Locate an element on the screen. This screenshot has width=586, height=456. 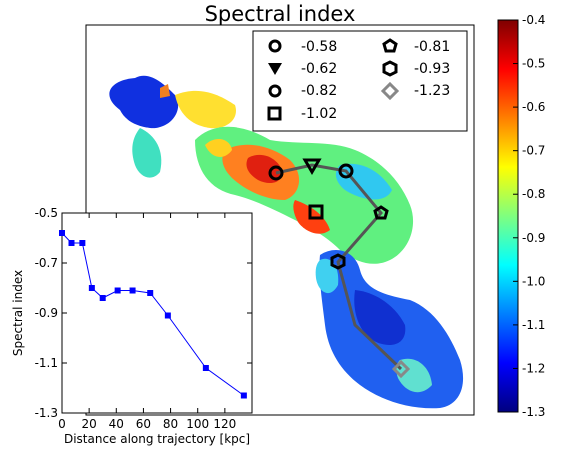
inset-x-axis: 0 20 40 60 80 100 120 is located at coordinates (147, 322).